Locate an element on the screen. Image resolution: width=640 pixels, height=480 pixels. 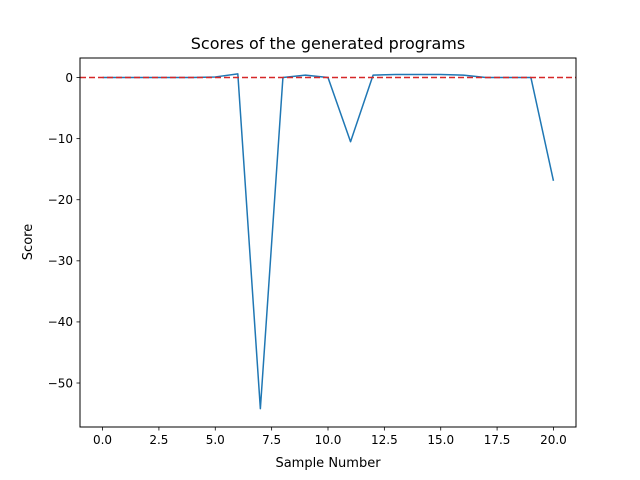
y-tick-label: −10 is located at coordinates (60, 139).